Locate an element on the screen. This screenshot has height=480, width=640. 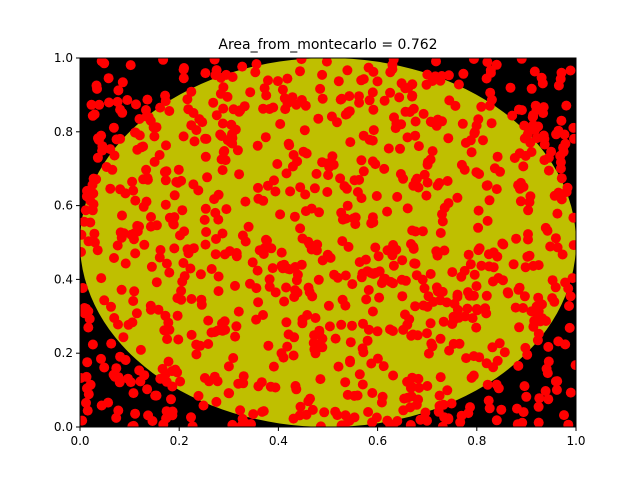
y-tick-label: 0.0 is located at coordinates (63, 427).